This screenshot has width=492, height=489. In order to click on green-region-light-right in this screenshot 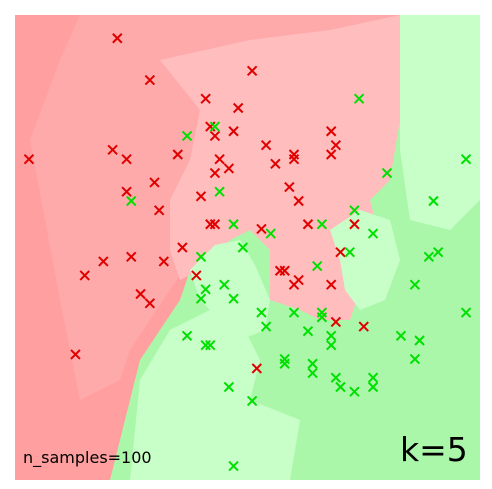, I will do `click(440, 122)`.